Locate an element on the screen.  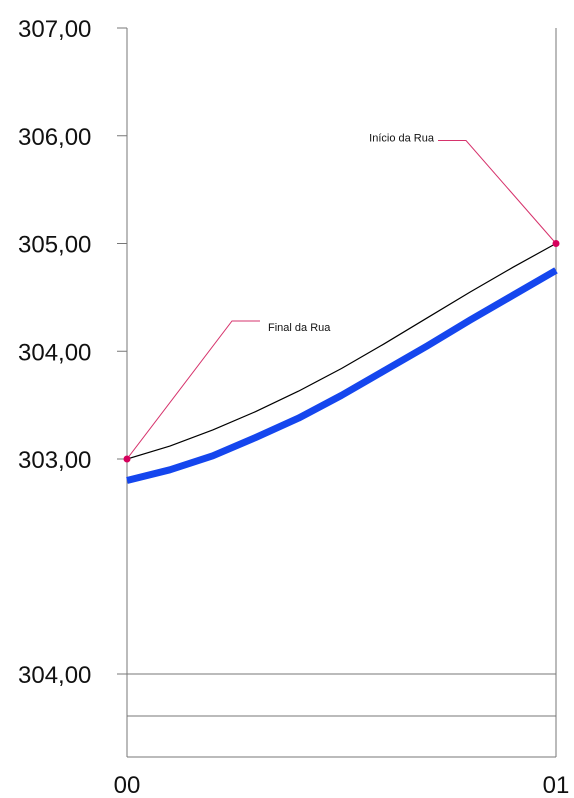
x-tick-label-1: 01 is located at coordinates (556, 785).